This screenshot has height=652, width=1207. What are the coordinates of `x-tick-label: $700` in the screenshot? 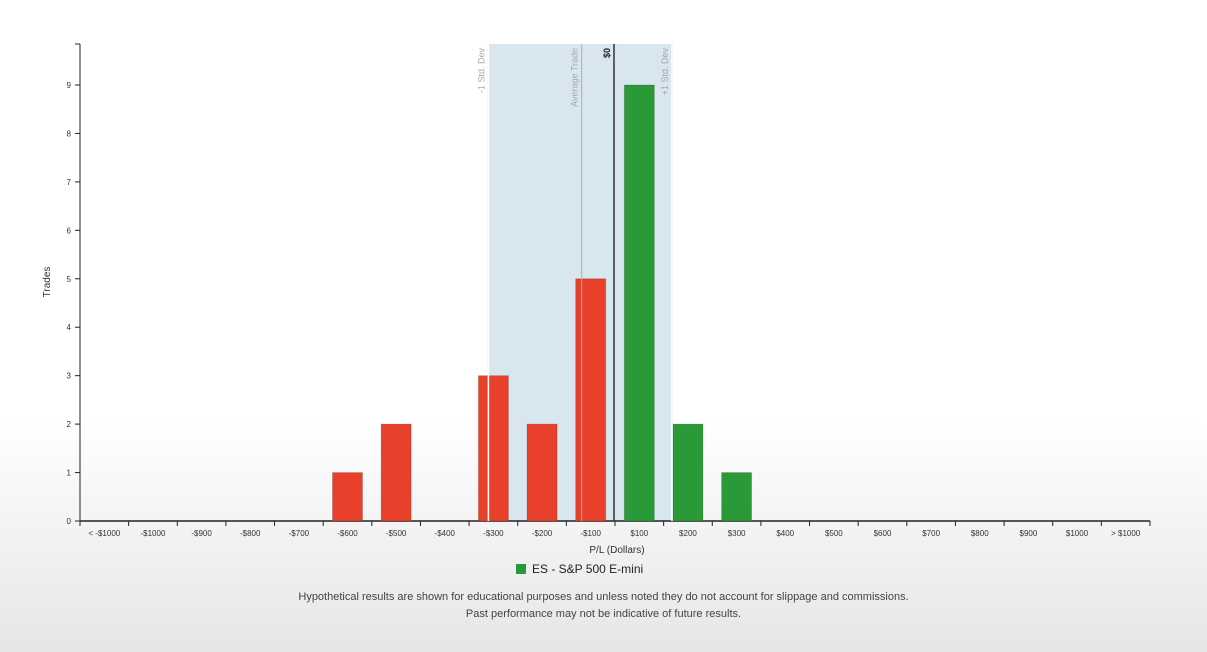 It's located at (931, 533).